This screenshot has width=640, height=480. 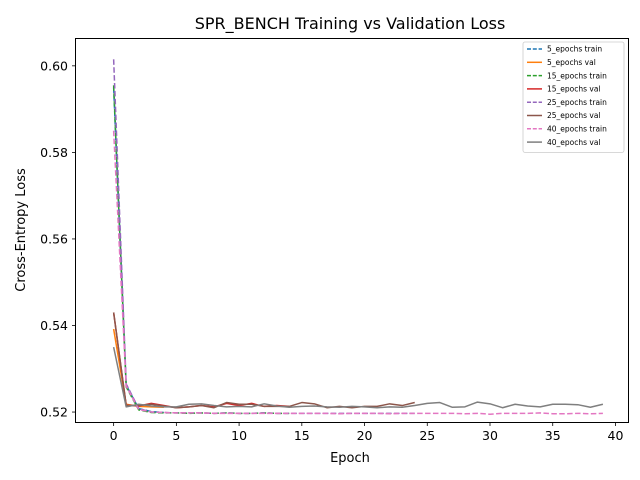 What do you see at coordinates (616, 435) in the screenshot?
I see `x-tick-label: 40` at bounding box center [616, 435].